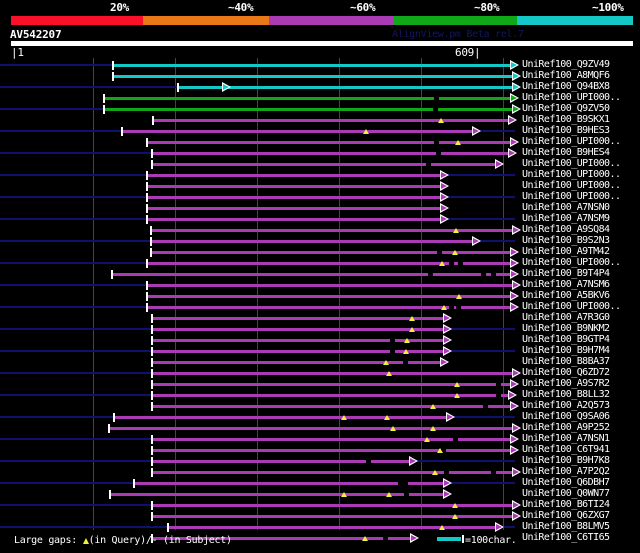 The image size is (640, 553). I want to click on subject-label: UniRef100_A9P252, so click(566, 427).